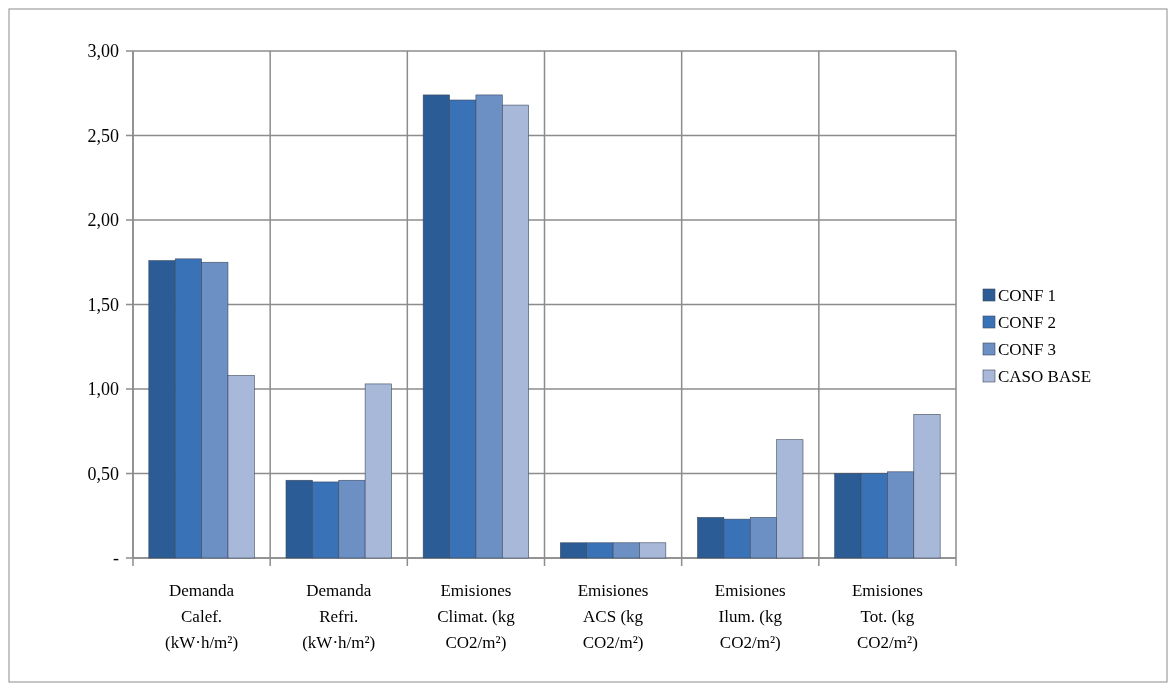 This screenshot has width=1176, height=691. I want to click on x-tick-label: Emisiones Climat. (kg CO2/m²), so click(476, 616).